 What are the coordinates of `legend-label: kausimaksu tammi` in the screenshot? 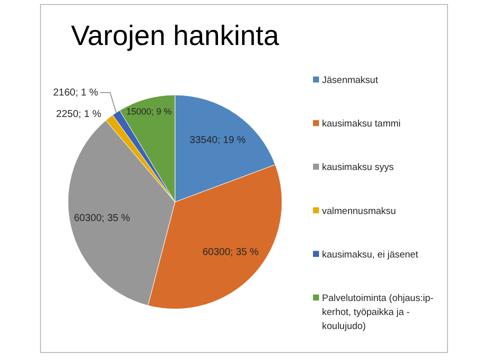 It's located at (361, 124).